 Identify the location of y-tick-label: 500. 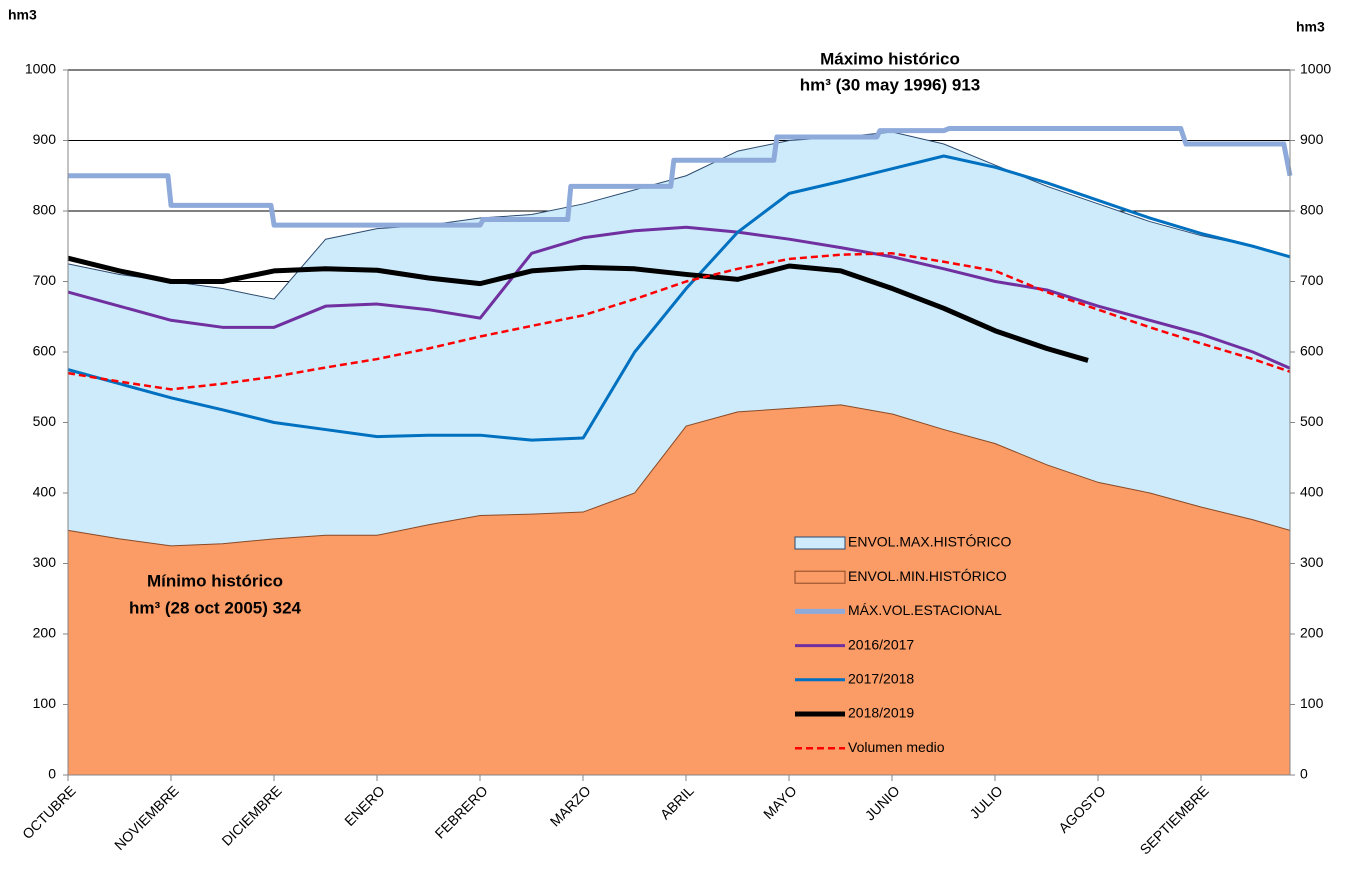
(45, 421).